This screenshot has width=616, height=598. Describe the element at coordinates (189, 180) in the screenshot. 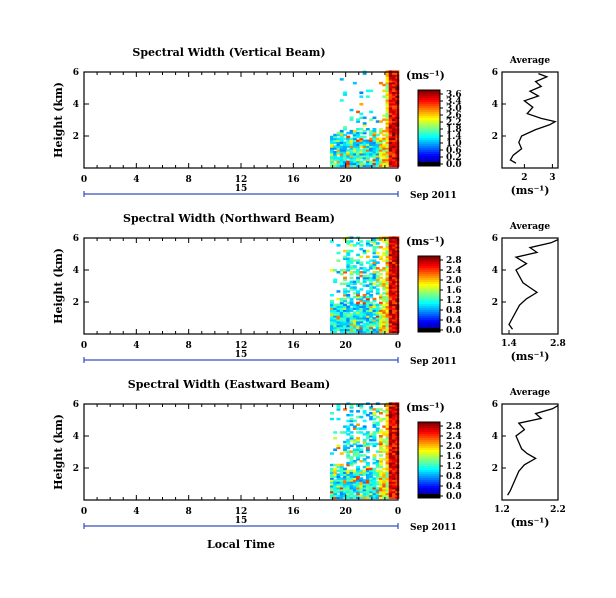

I see `x-tick-label: 8` at that location.